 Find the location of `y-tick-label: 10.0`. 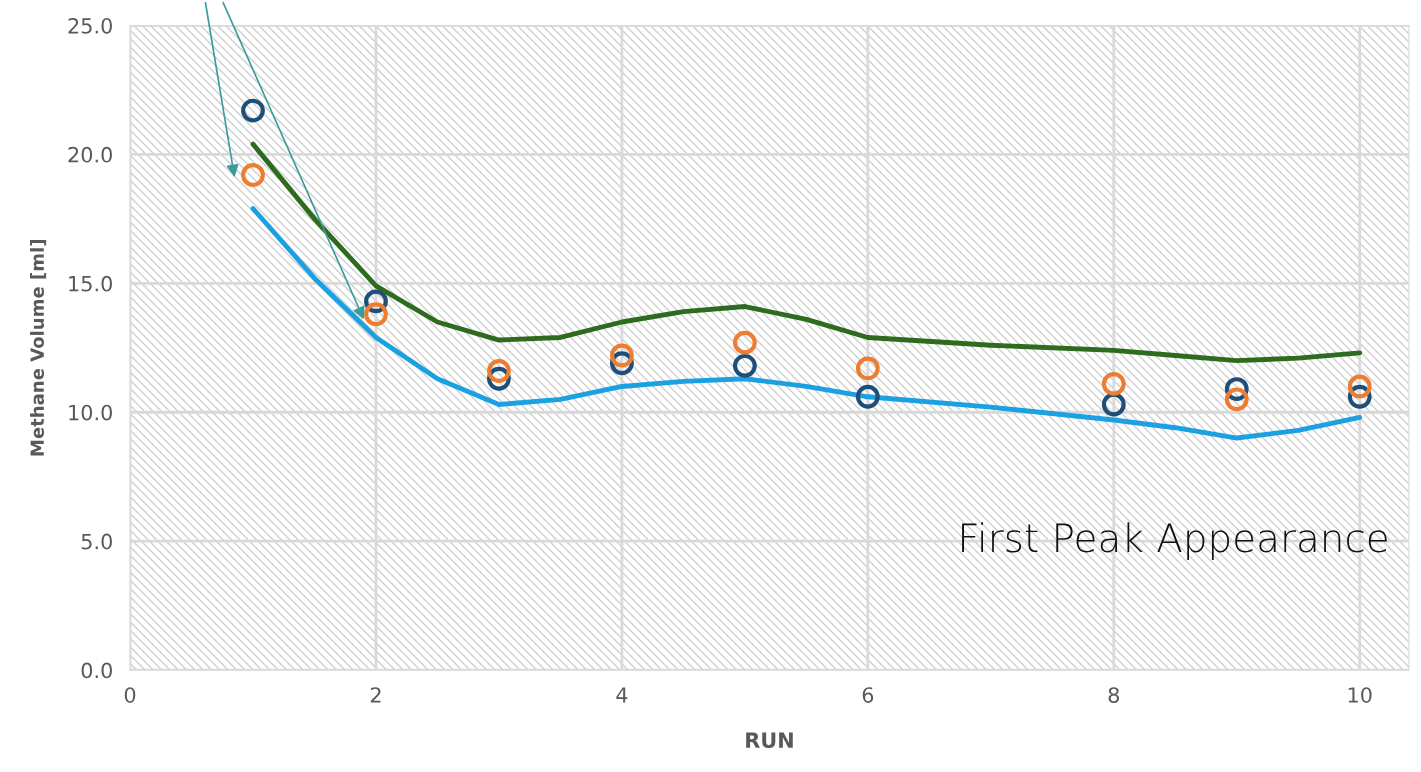

y-tick-label: 10.0 is located at coordinates (90, 412).